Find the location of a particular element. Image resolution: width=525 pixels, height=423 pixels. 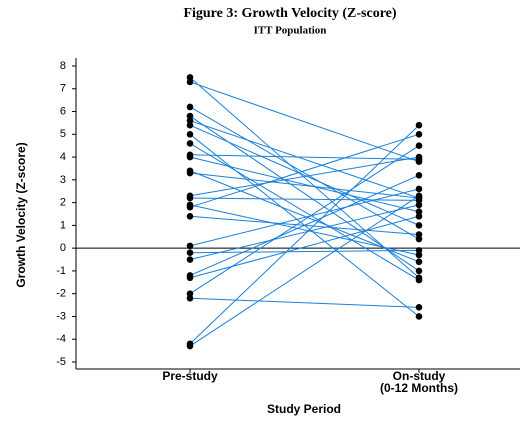

y-tick-label: 5 is located at coordinates (63, 134).